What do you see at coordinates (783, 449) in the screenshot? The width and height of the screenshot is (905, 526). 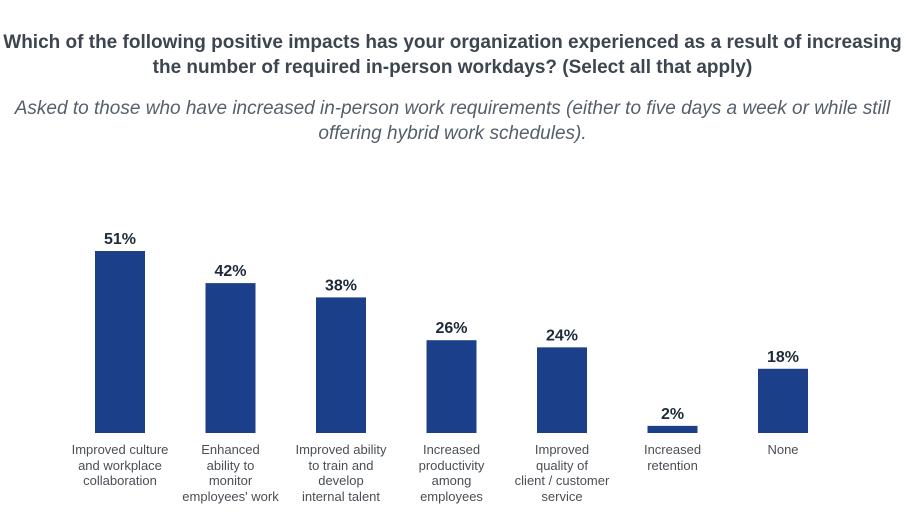 I see `category-label-6: None` at bounding box center [783, 449].